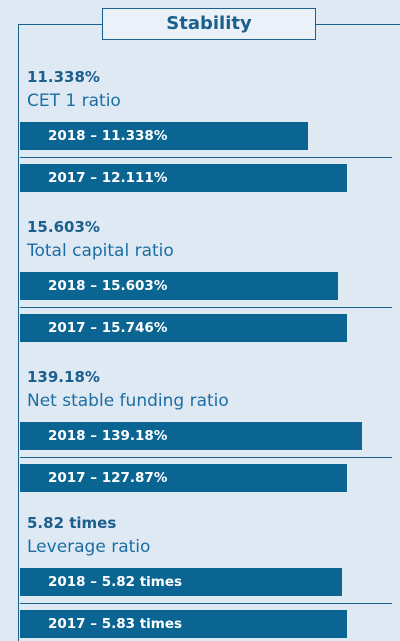  I want to click on bar: 2017 – 127.87%, so click(183, 478).